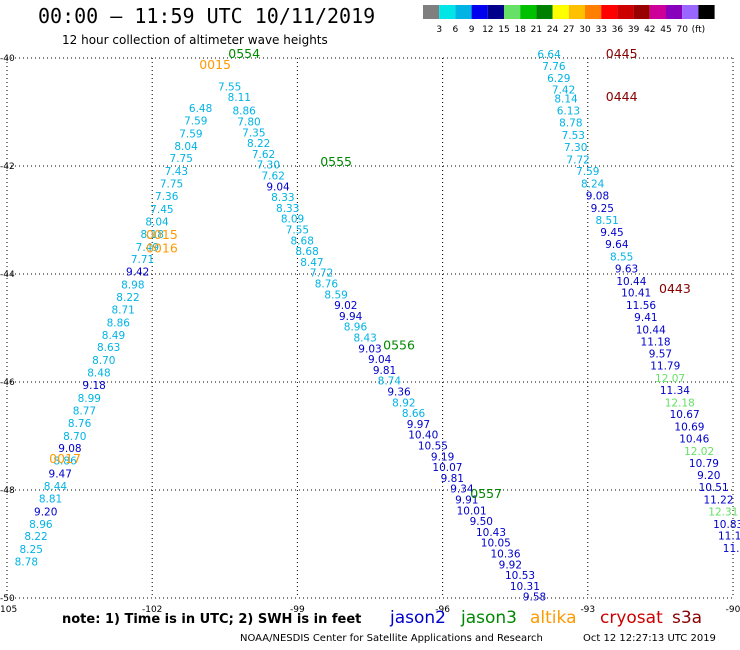  Describe the element at coordinates (486, 493) in the screenshot. I see `time-label: 0557` at that location.